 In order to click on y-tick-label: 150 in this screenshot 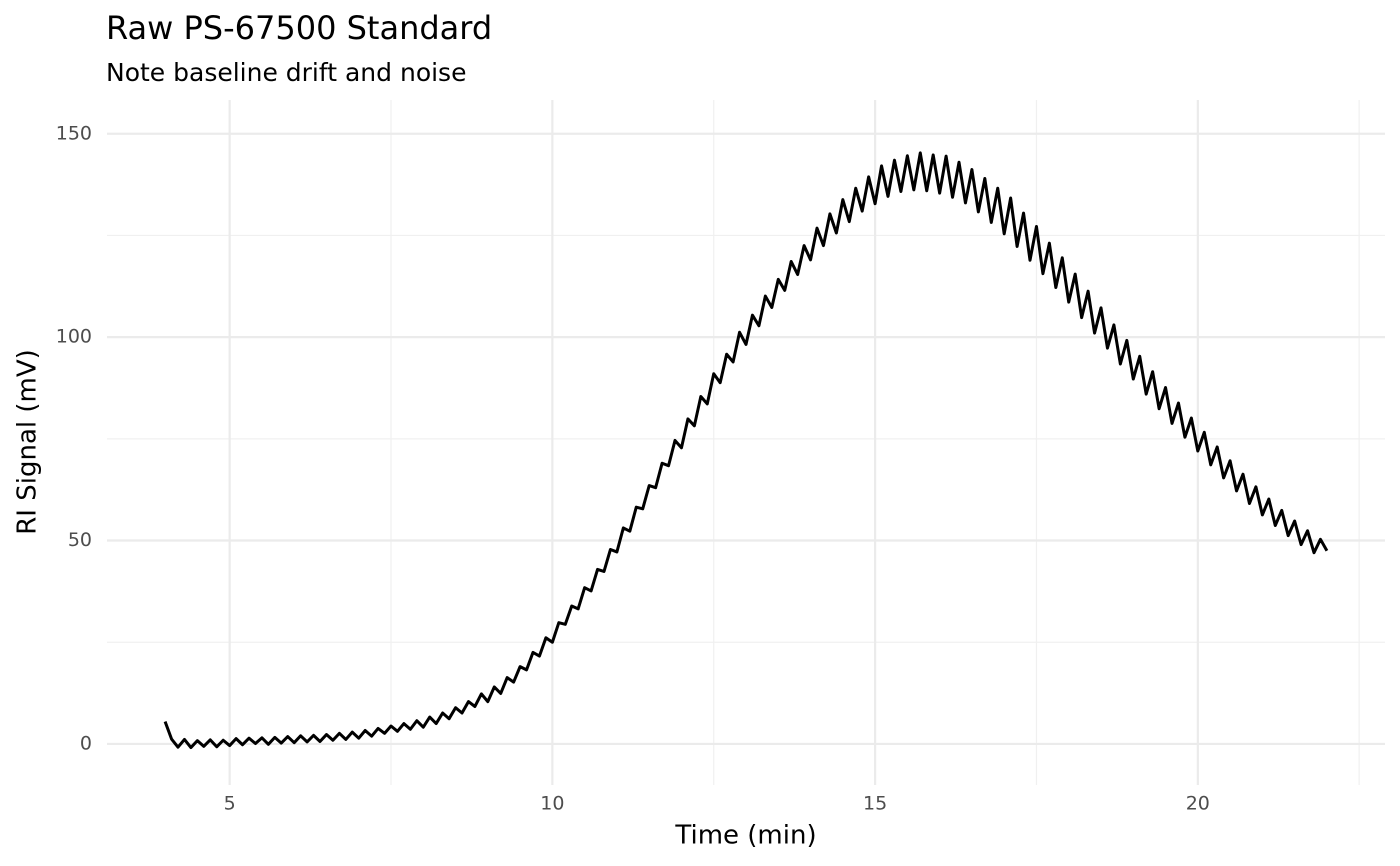, I will do `click(74, 133)`.